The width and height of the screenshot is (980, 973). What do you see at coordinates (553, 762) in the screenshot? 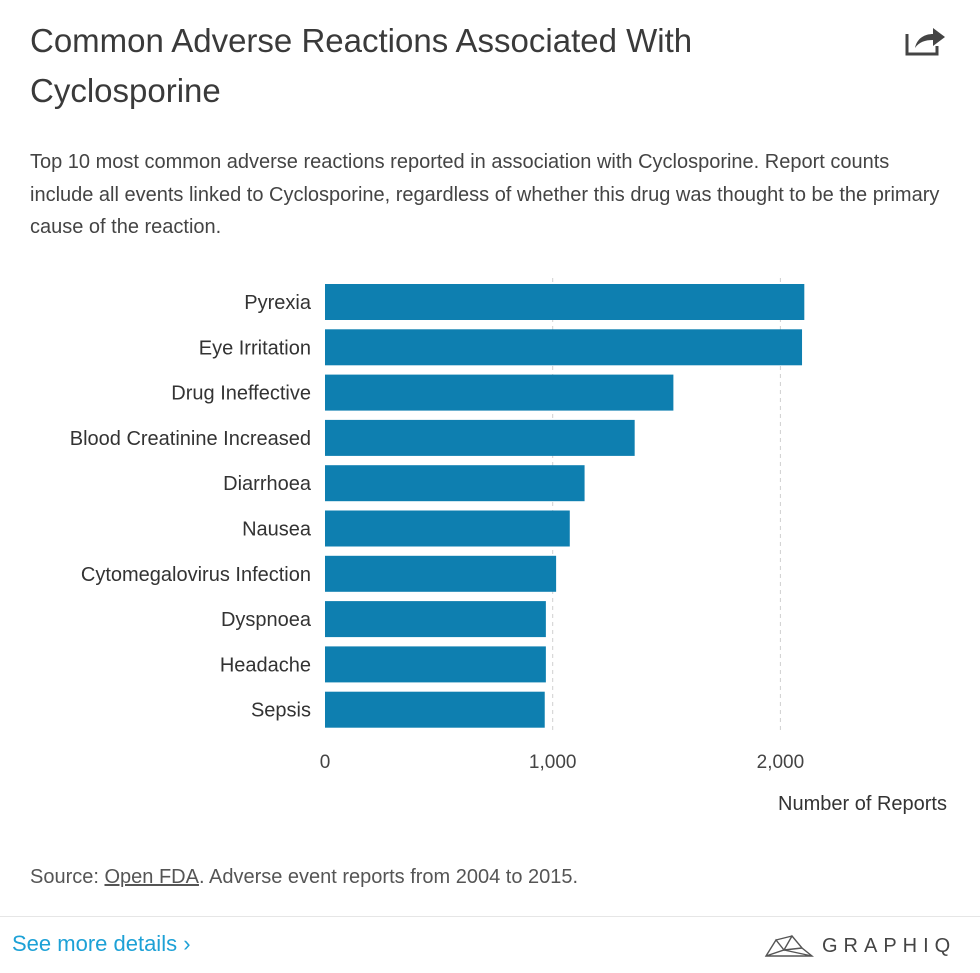
I see `x-tick-label: 1,000` at bounding box center [553, 762].